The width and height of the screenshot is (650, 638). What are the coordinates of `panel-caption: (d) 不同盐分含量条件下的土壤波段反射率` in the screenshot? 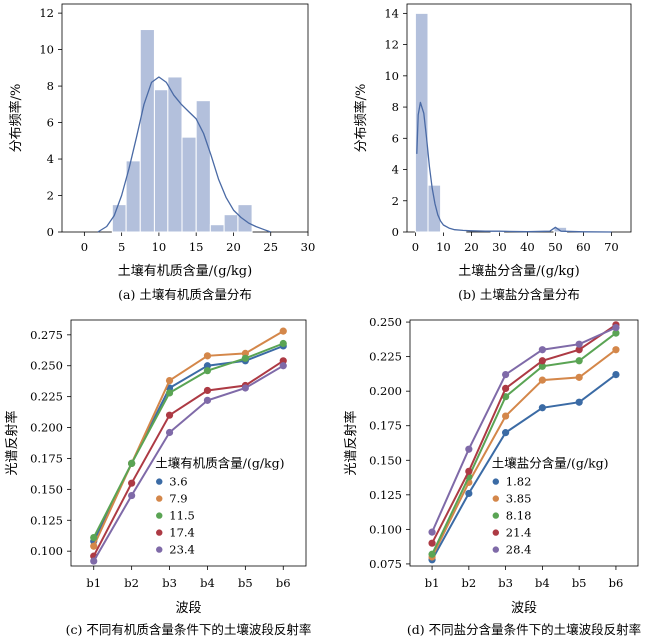 It's located at (524, 629).